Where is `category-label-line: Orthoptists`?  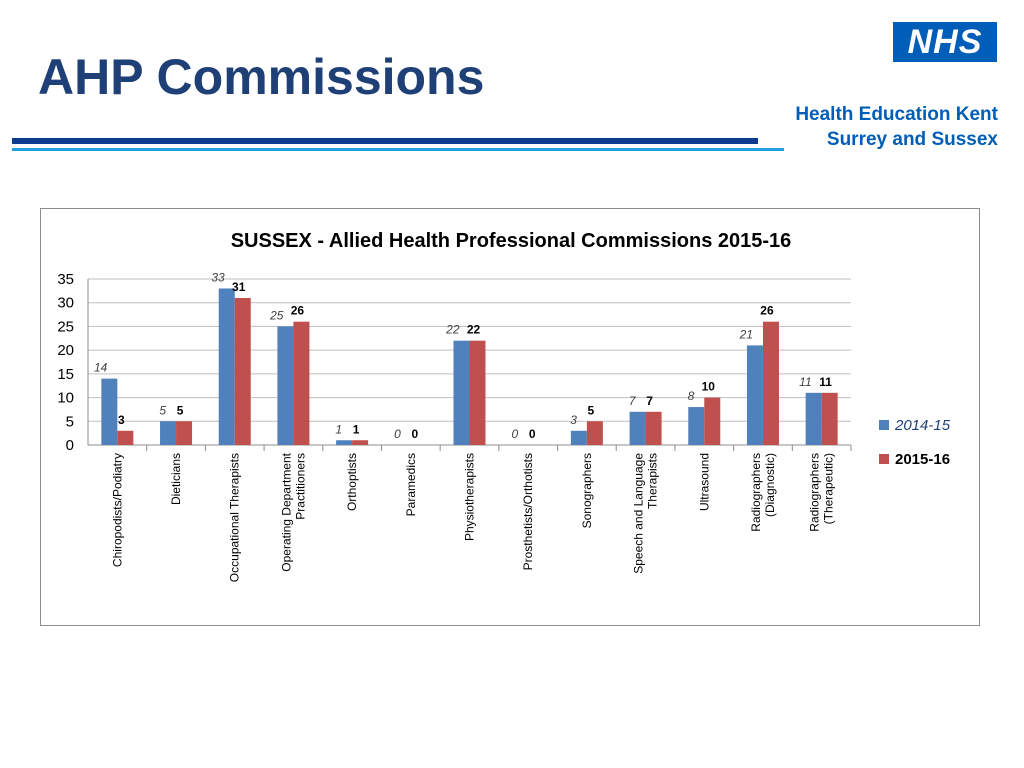 category-label-line: Orthoptists is located at coordinates (352, 482).